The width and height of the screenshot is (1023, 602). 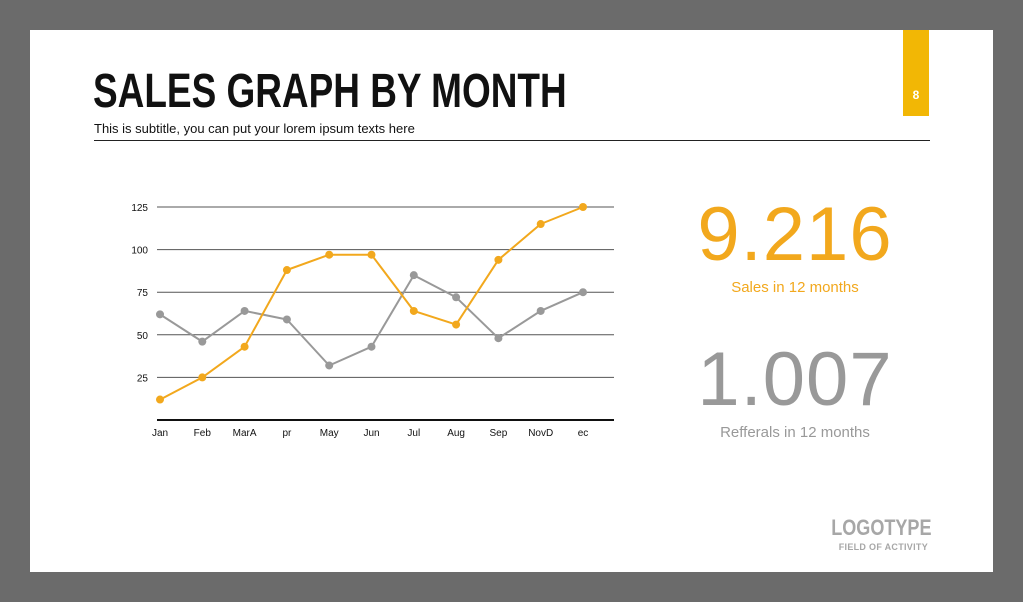 I want to click on page-number-tab: 8, so click(x=916, y=73).